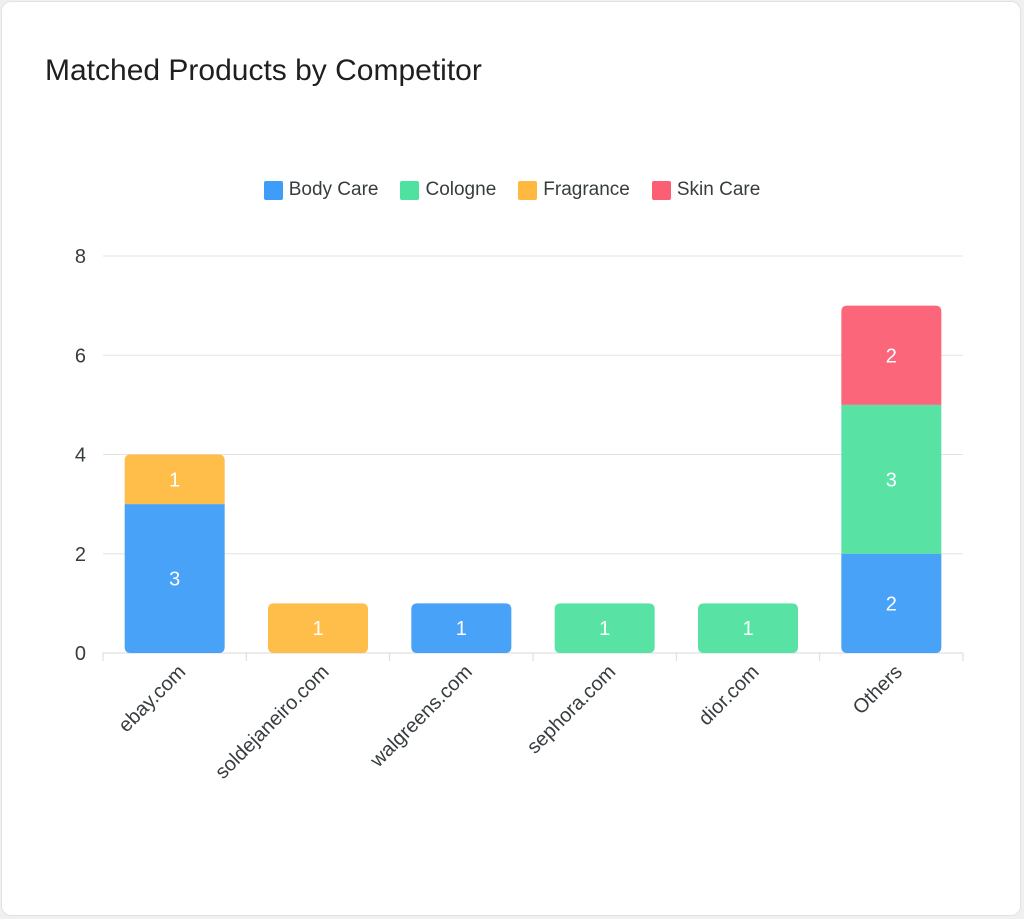 This screenshot has width=1024, height=919. I want to click on bar-sephora-com-cologne, so click(604, 628).